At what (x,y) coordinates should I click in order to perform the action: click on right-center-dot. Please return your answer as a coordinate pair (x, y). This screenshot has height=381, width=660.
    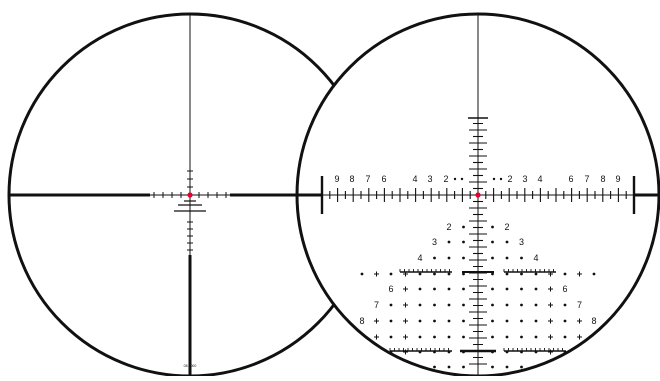
    Looking at the image, I should click on (478, 195).